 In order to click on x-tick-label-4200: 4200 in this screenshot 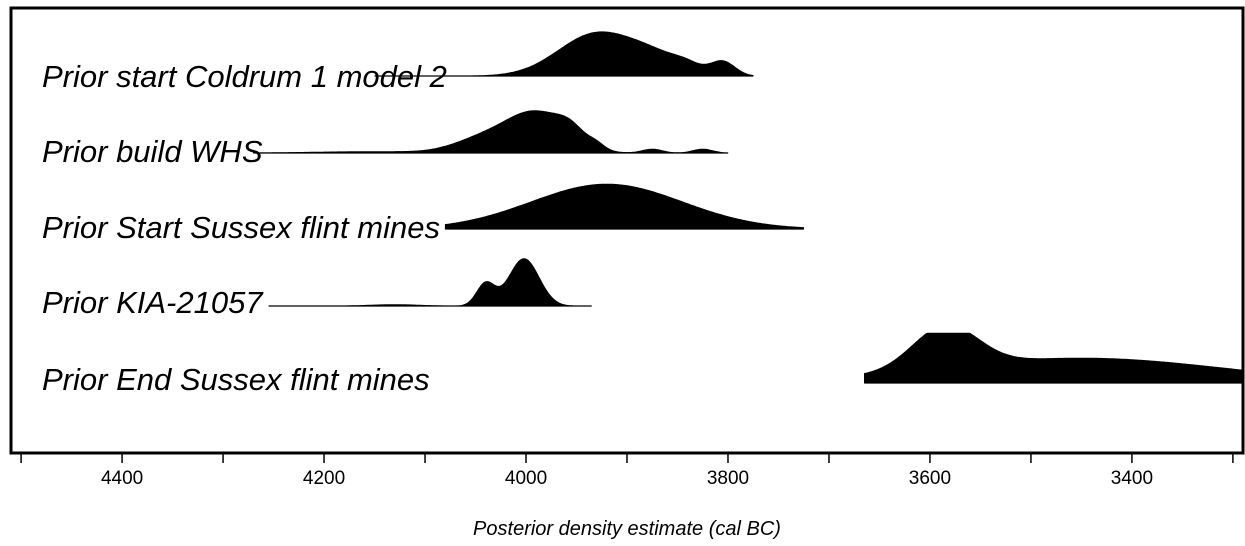, I will do `click(324, 478)`.